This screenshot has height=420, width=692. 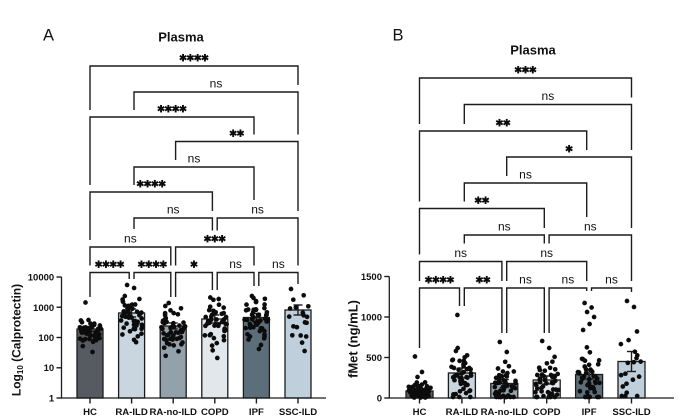 I want to click on svg-text: 10, so click(x=49, y=368).